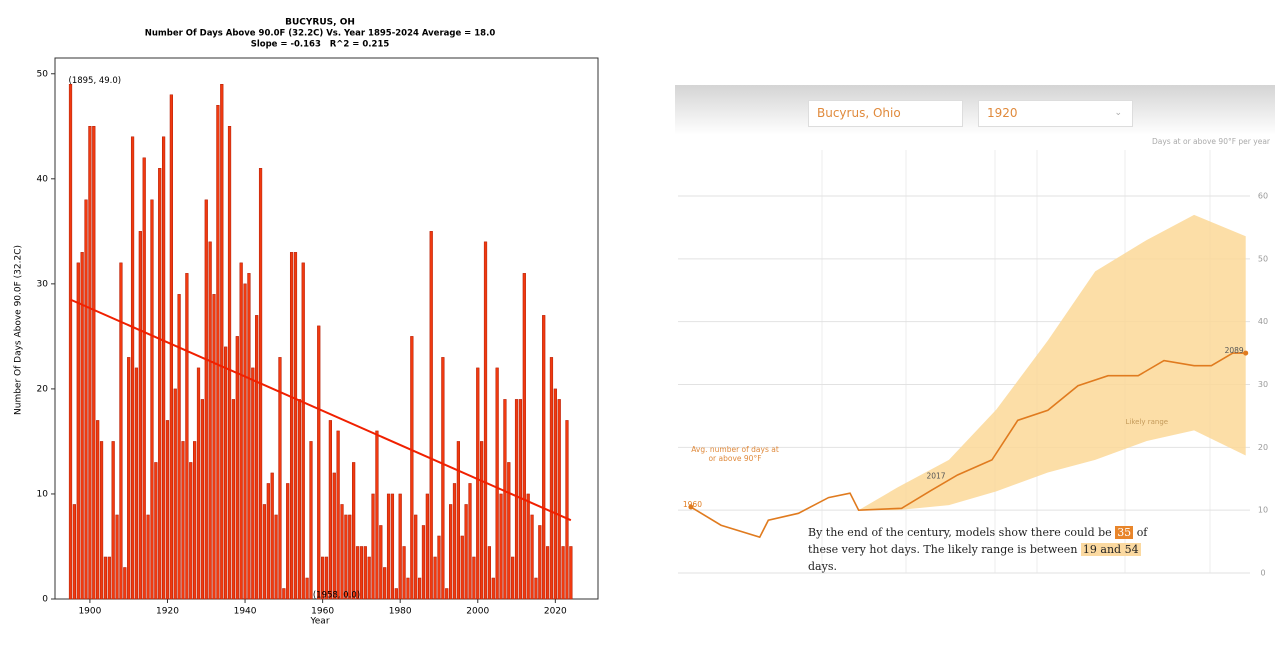  What do you see at coordinates (1263, 510) in the screenshot?
I see `y-tick-label: 10` at bounding box center [1263, 510].